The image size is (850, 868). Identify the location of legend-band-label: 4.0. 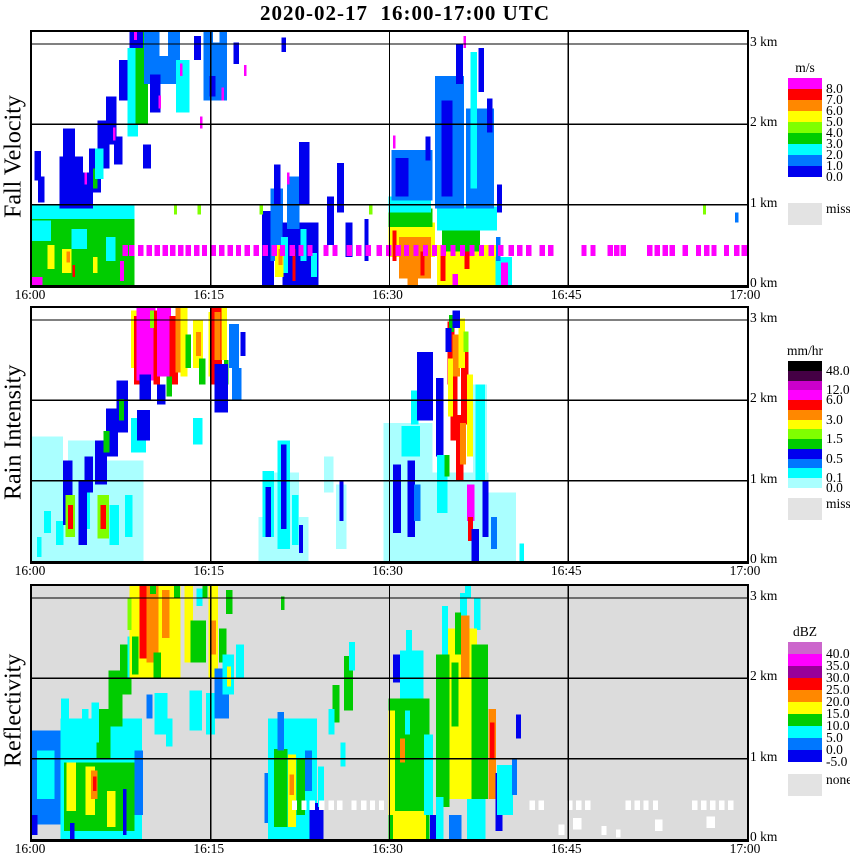
(834, 132).